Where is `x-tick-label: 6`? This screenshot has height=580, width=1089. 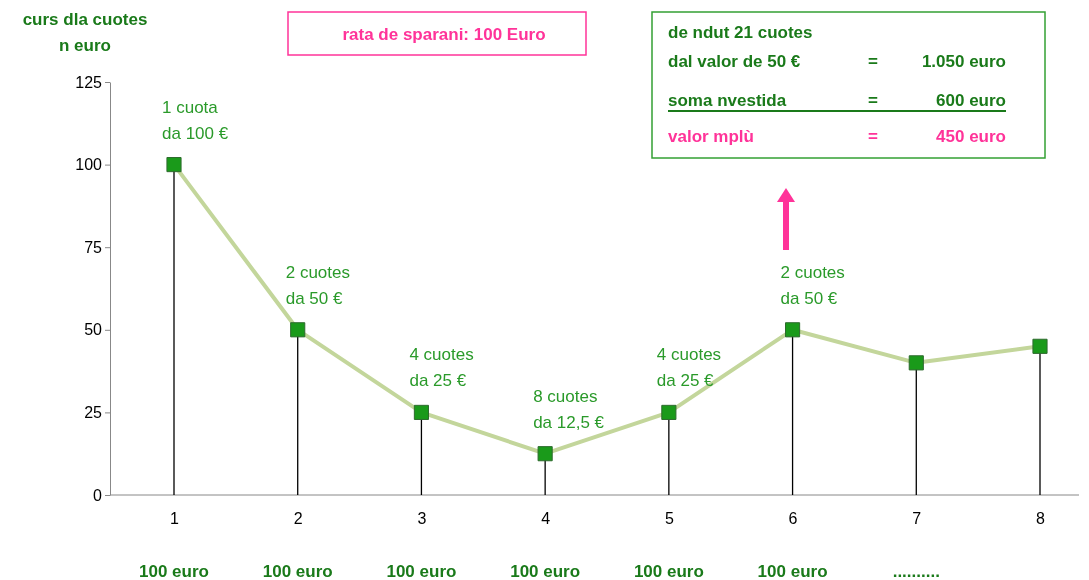 x-tick-label: 6 is located at coordinates (793, 518).